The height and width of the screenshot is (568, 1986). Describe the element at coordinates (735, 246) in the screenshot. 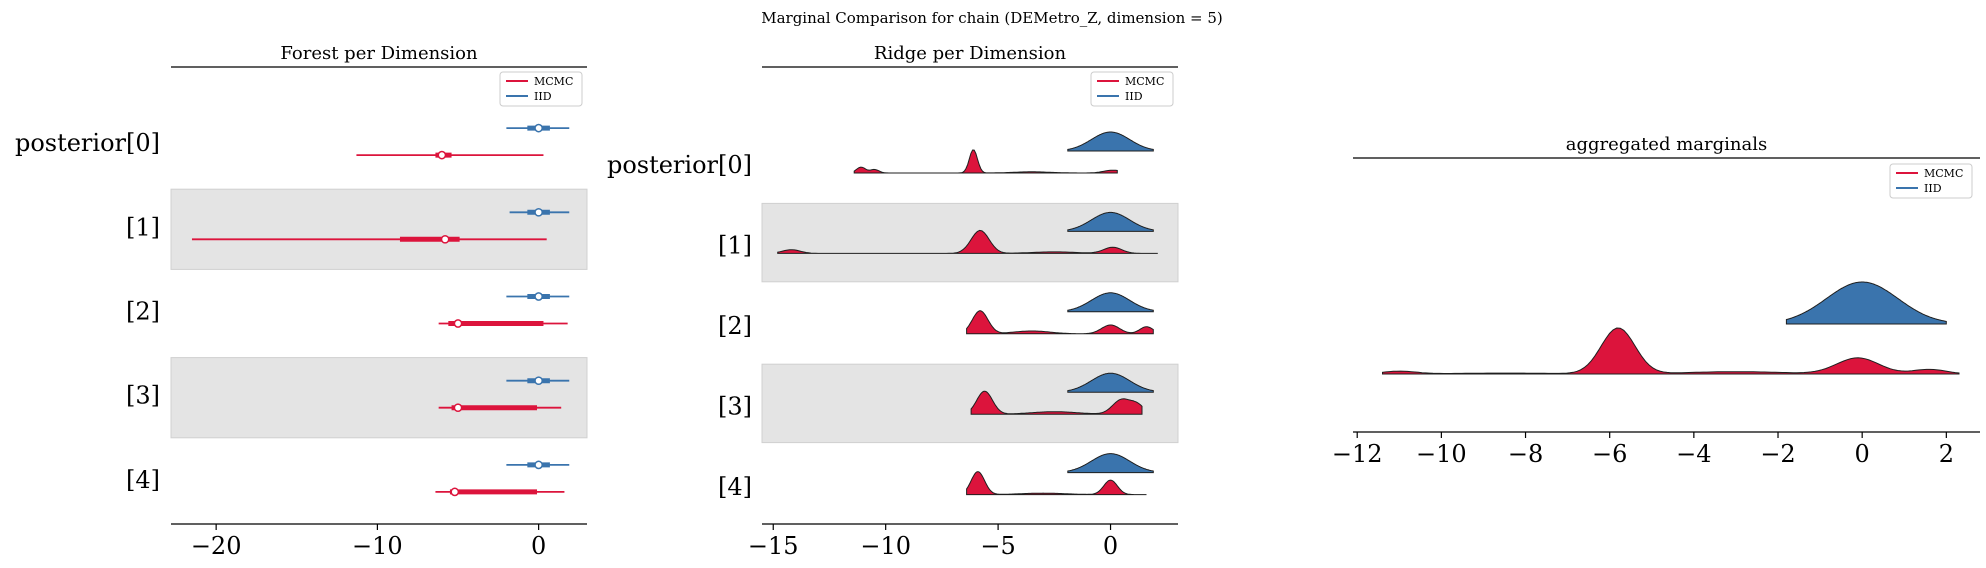

I see `ridge-row-label: [1]` at that location.